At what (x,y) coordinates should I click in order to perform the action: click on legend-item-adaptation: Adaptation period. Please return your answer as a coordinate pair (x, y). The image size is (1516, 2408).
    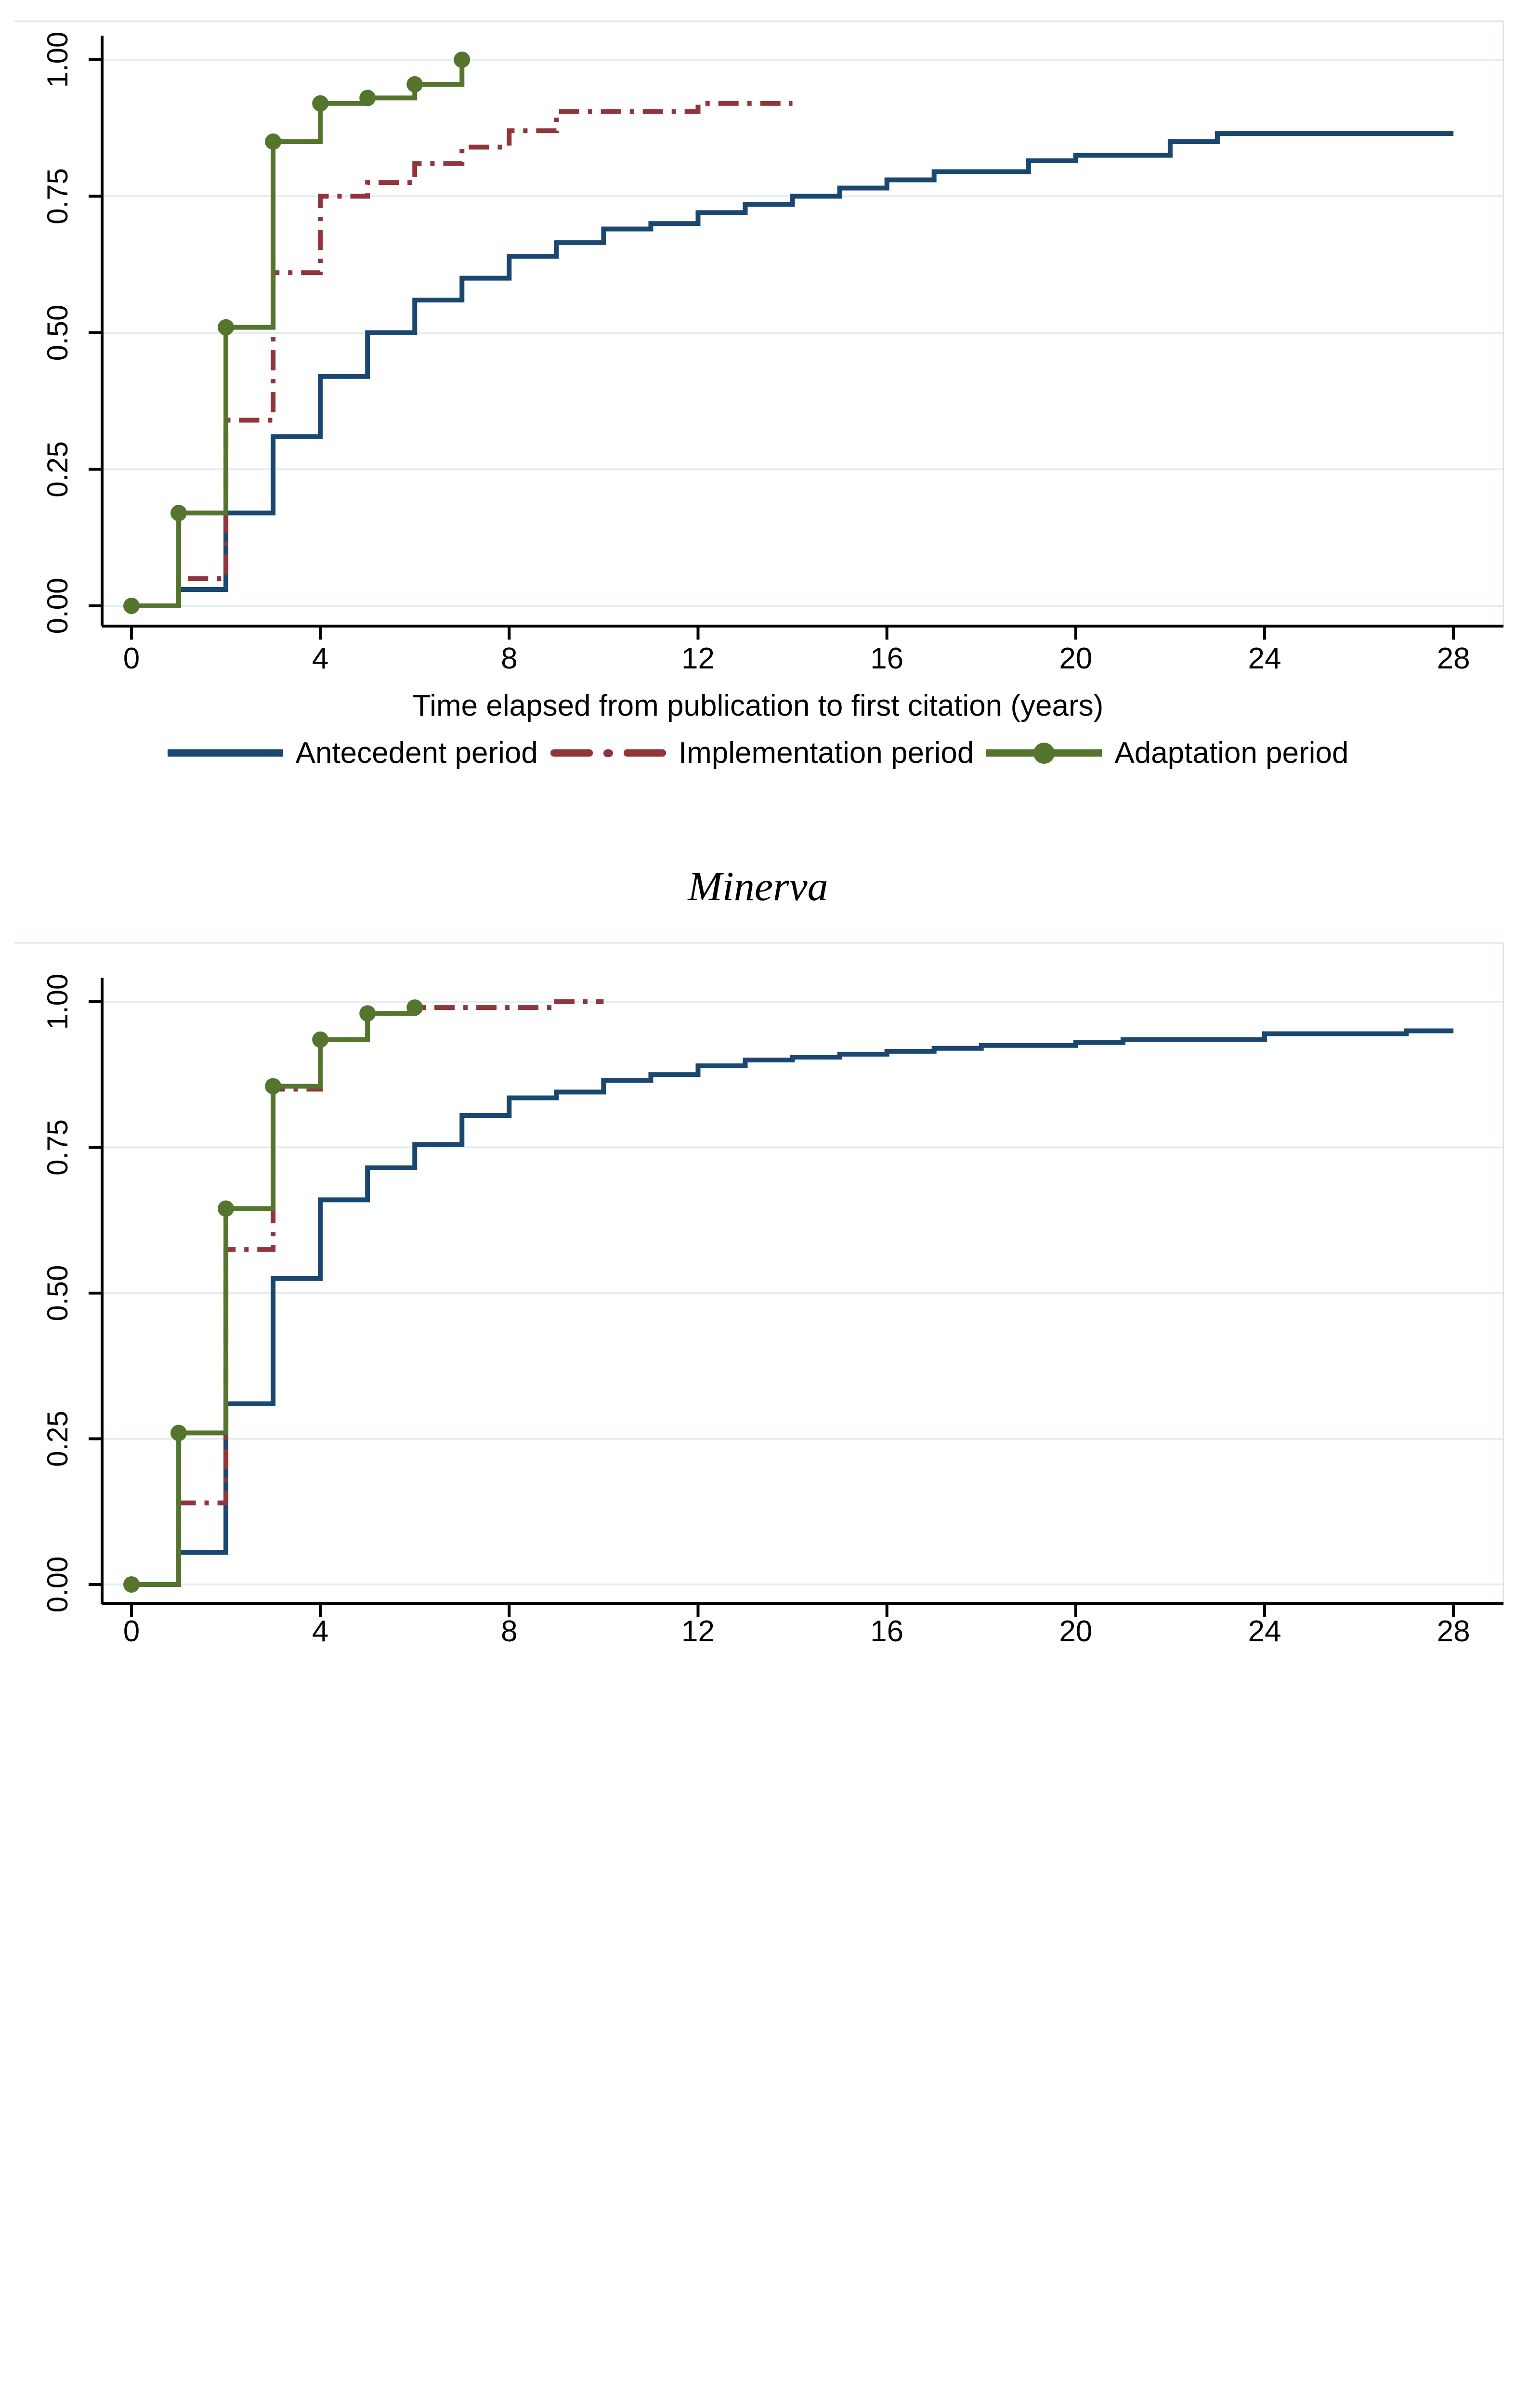
    Looking at the image, I should click on (1167, 753).